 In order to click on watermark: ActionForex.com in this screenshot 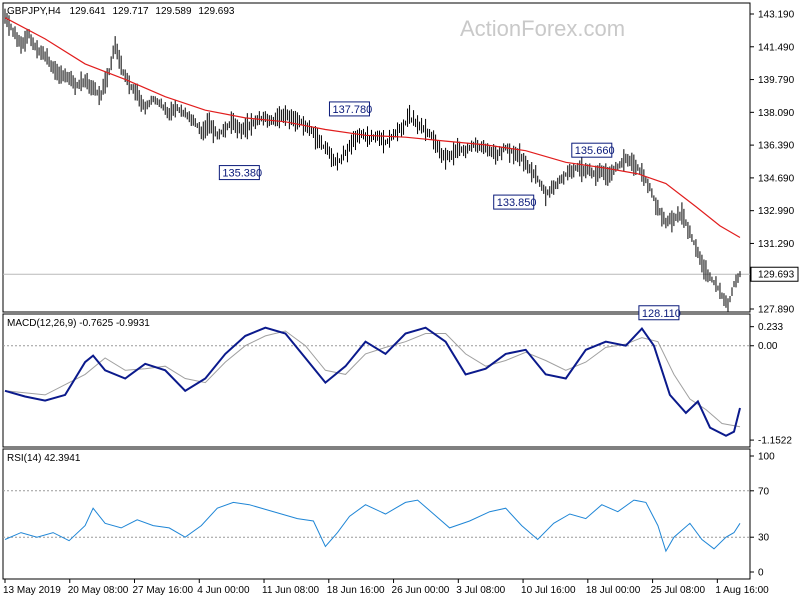, I will do `click(542, 28)`.